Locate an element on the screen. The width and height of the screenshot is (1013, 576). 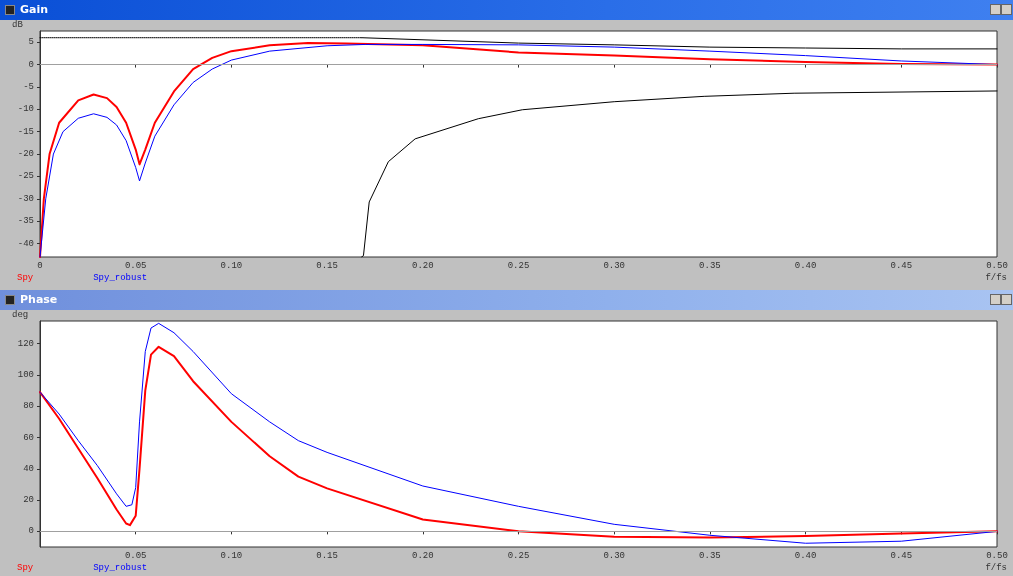
y-tick-label: -25 is located at coordinates (25, 176).